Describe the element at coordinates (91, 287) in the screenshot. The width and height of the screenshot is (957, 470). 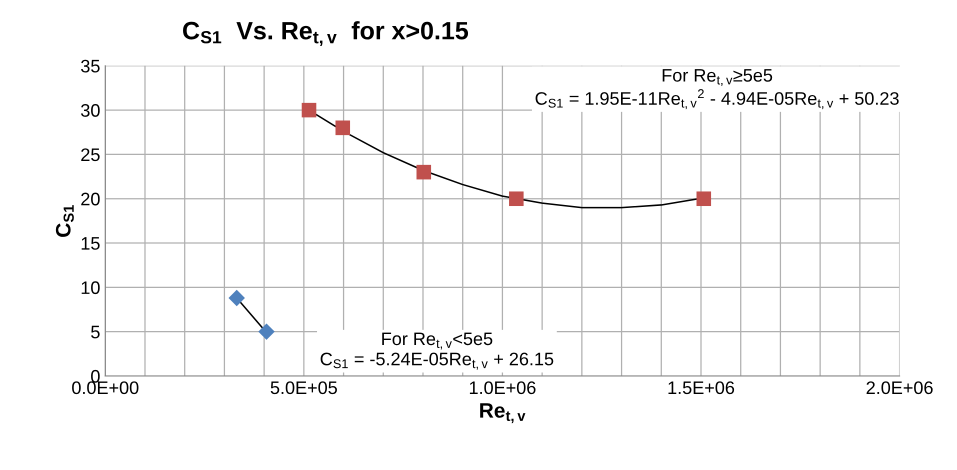
I see `y-tick-label: 10` at that location.